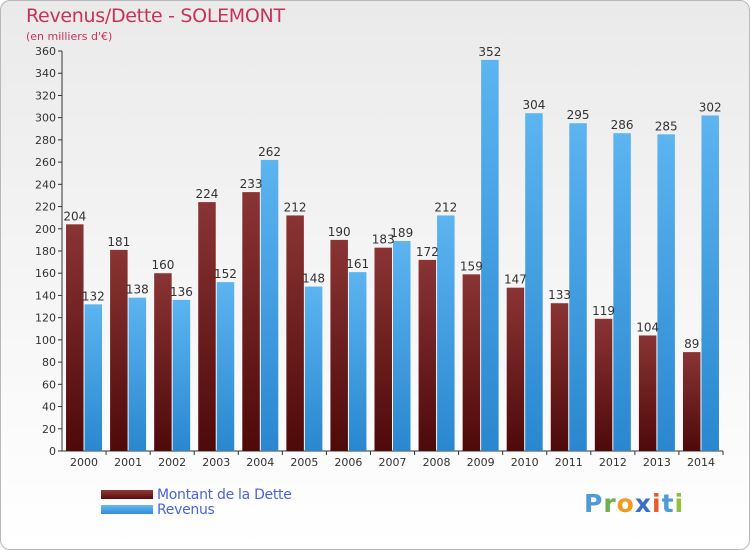 Image resolution: width=750 pixels, height=550 pixels. Describe the element at coordinates (701, 462) in the screenshot. I see `x-tick-label: 2014` at that location.